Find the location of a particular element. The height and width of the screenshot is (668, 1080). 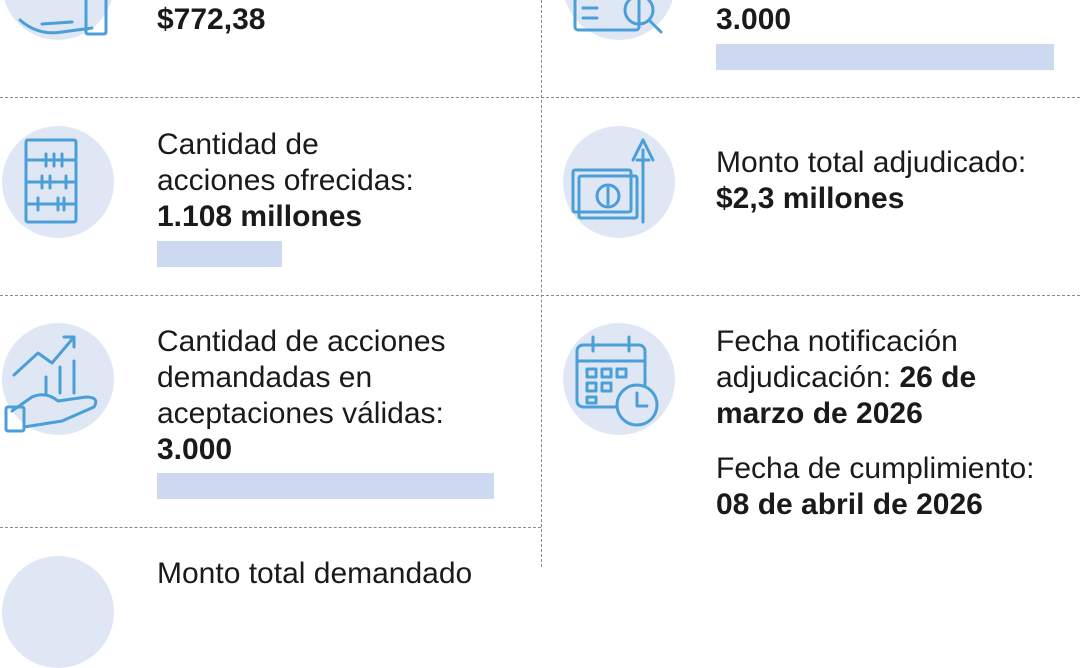

growth-chart-hand-icon-circle is located at coordinates (58, 379).